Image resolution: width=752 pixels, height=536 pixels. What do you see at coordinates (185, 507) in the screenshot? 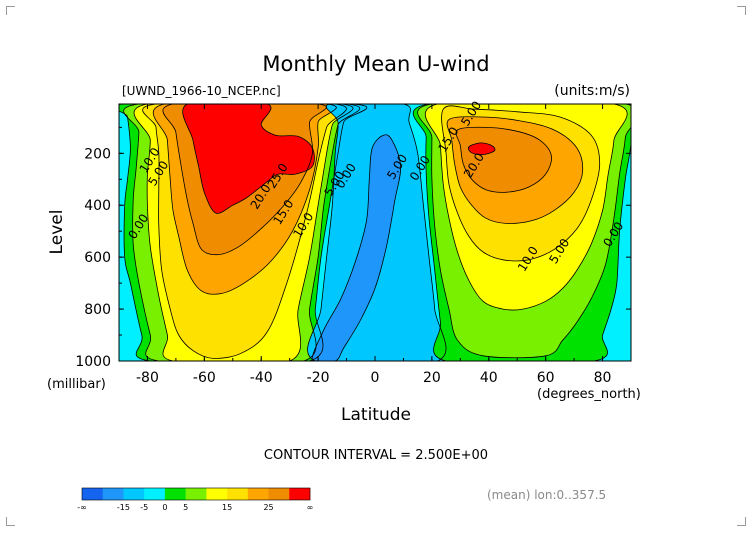
I see `colorbar-label: 5` at bounding box center [185, 507].